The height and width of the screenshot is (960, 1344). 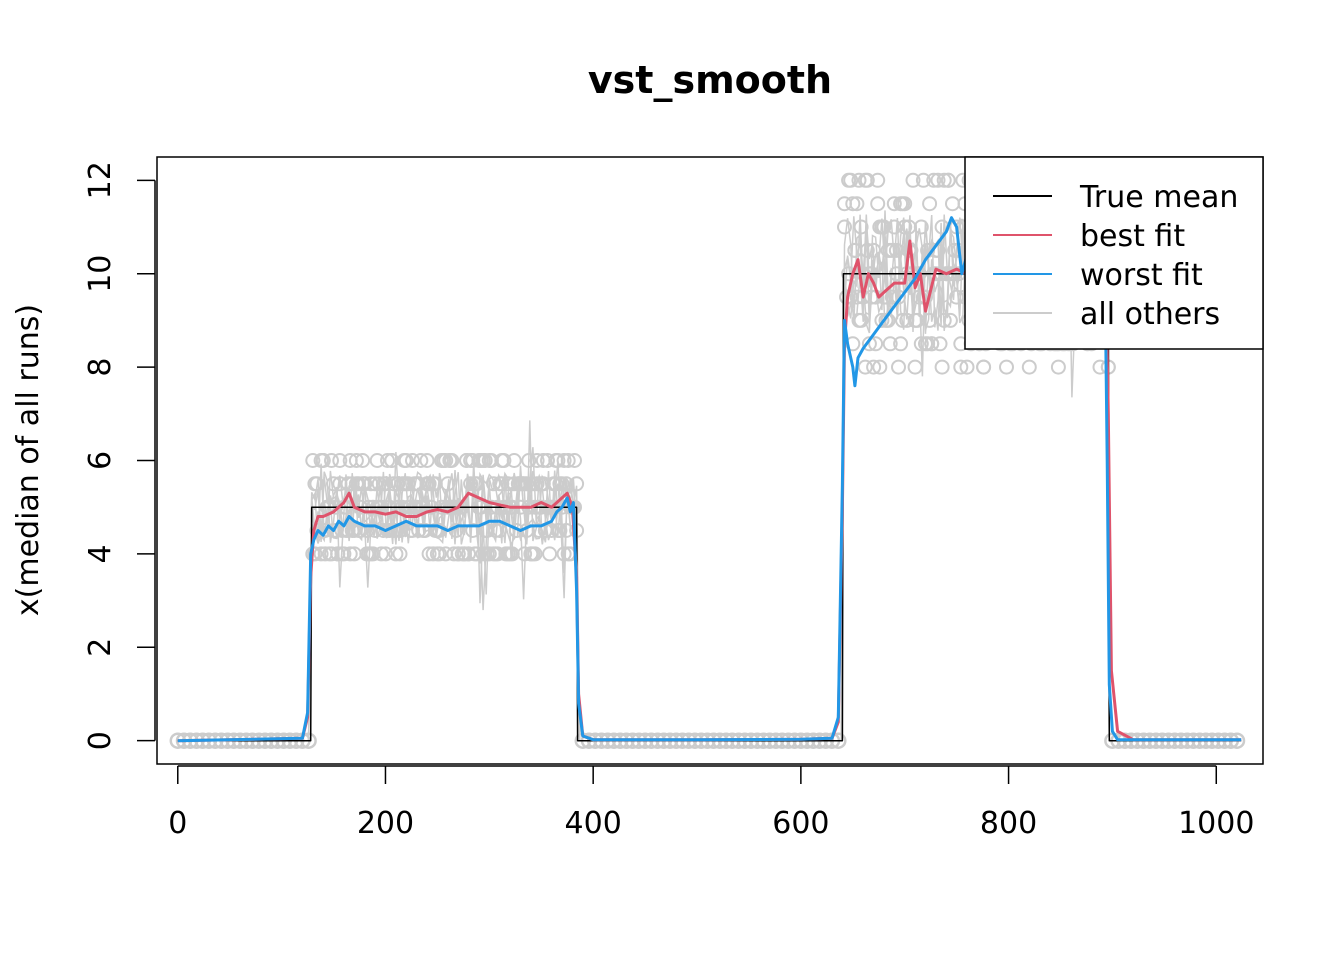 What do you see at coordinates (1158, 197) in the screenshot?
I see `legend-label: True mean` at bounding box center [1158, 197].